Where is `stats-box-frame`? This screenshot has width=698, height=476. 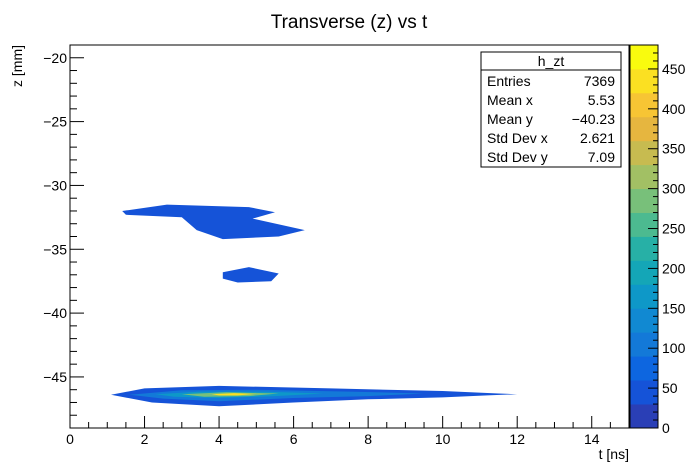 stats-box-frame is located at coordinates (551, 109).